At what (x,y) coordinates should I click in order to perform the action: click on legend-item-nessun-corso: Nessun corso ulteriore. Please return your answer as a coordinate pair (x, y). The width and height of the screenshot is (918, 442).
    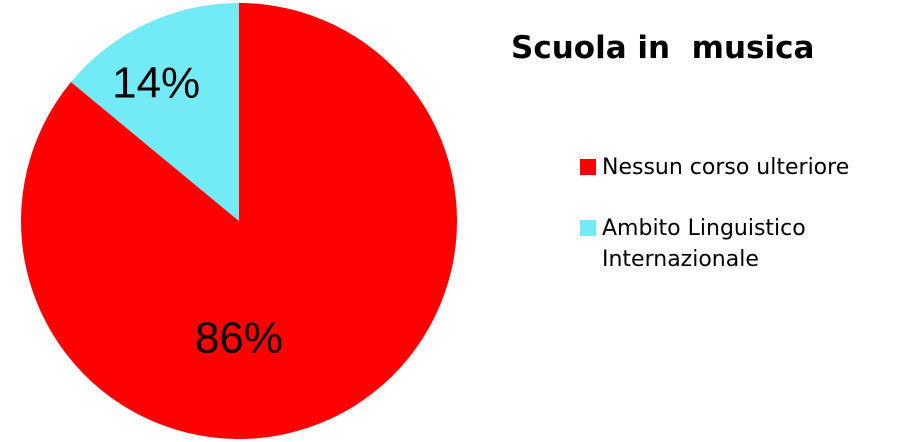
    Looking at the image, I should click on (745, 167).